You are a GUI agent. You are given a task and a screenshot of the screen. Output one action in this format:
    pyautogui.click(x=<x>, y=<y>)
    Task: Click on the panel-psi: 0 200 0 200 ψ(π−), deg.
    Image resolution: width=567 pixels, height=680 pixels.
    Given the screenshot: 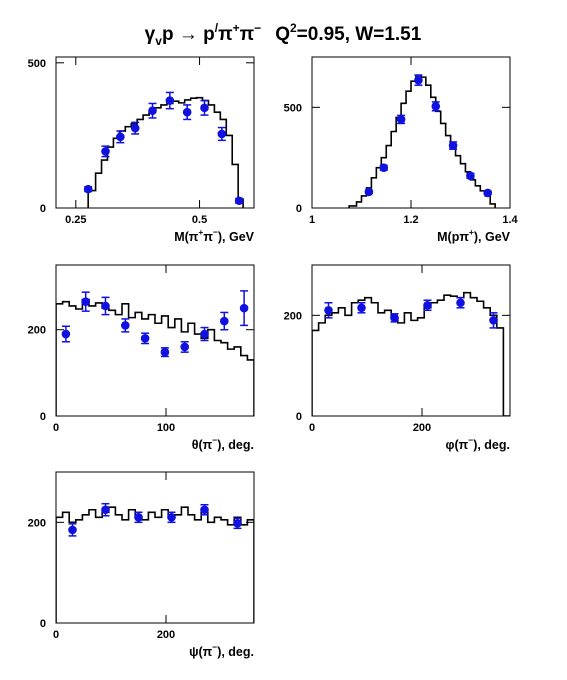 What is the action you would take?
    pyautogui.click(x=141, y=565)
    